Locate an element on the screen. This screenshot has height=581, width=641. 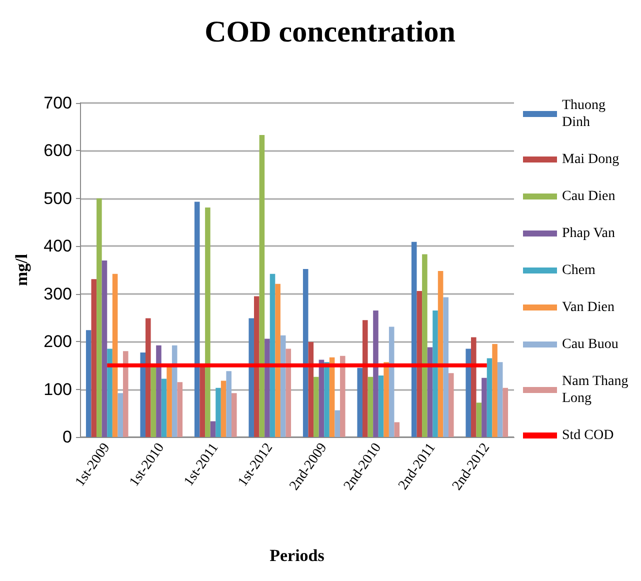
y-tick-label: 0 is located at coordinates (67, 437).